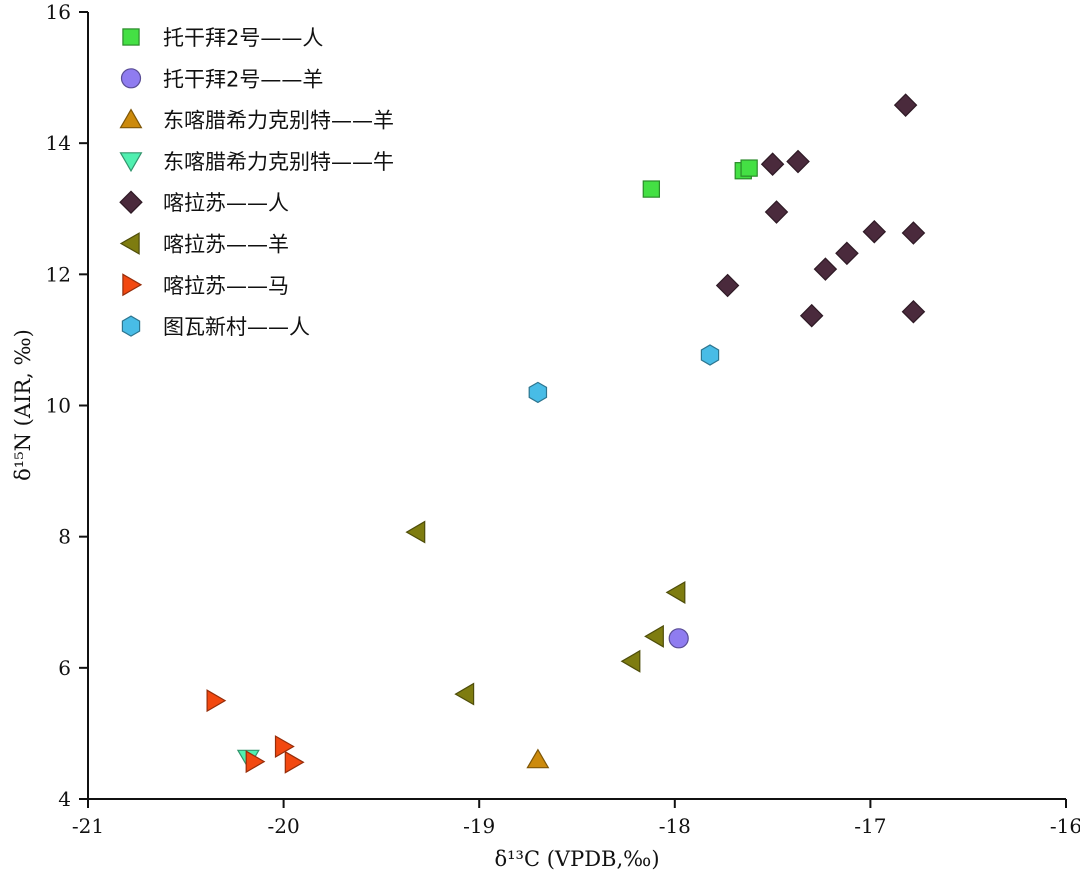 This screenshot has height=879, width=1080. I want to click on x-axis-label: δ¹³C (VPDB,‰), so click(576, 859).